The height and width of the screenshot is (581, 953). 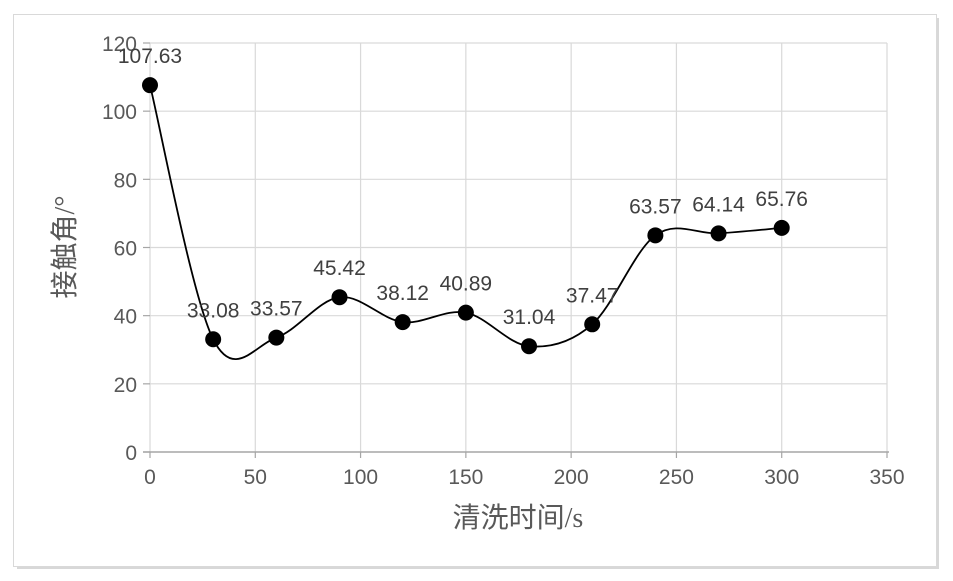 What do you see at coordinates (125, 180) in the screenshot?
I see `y-tick-label: 80` at bounding box center [125, 180].